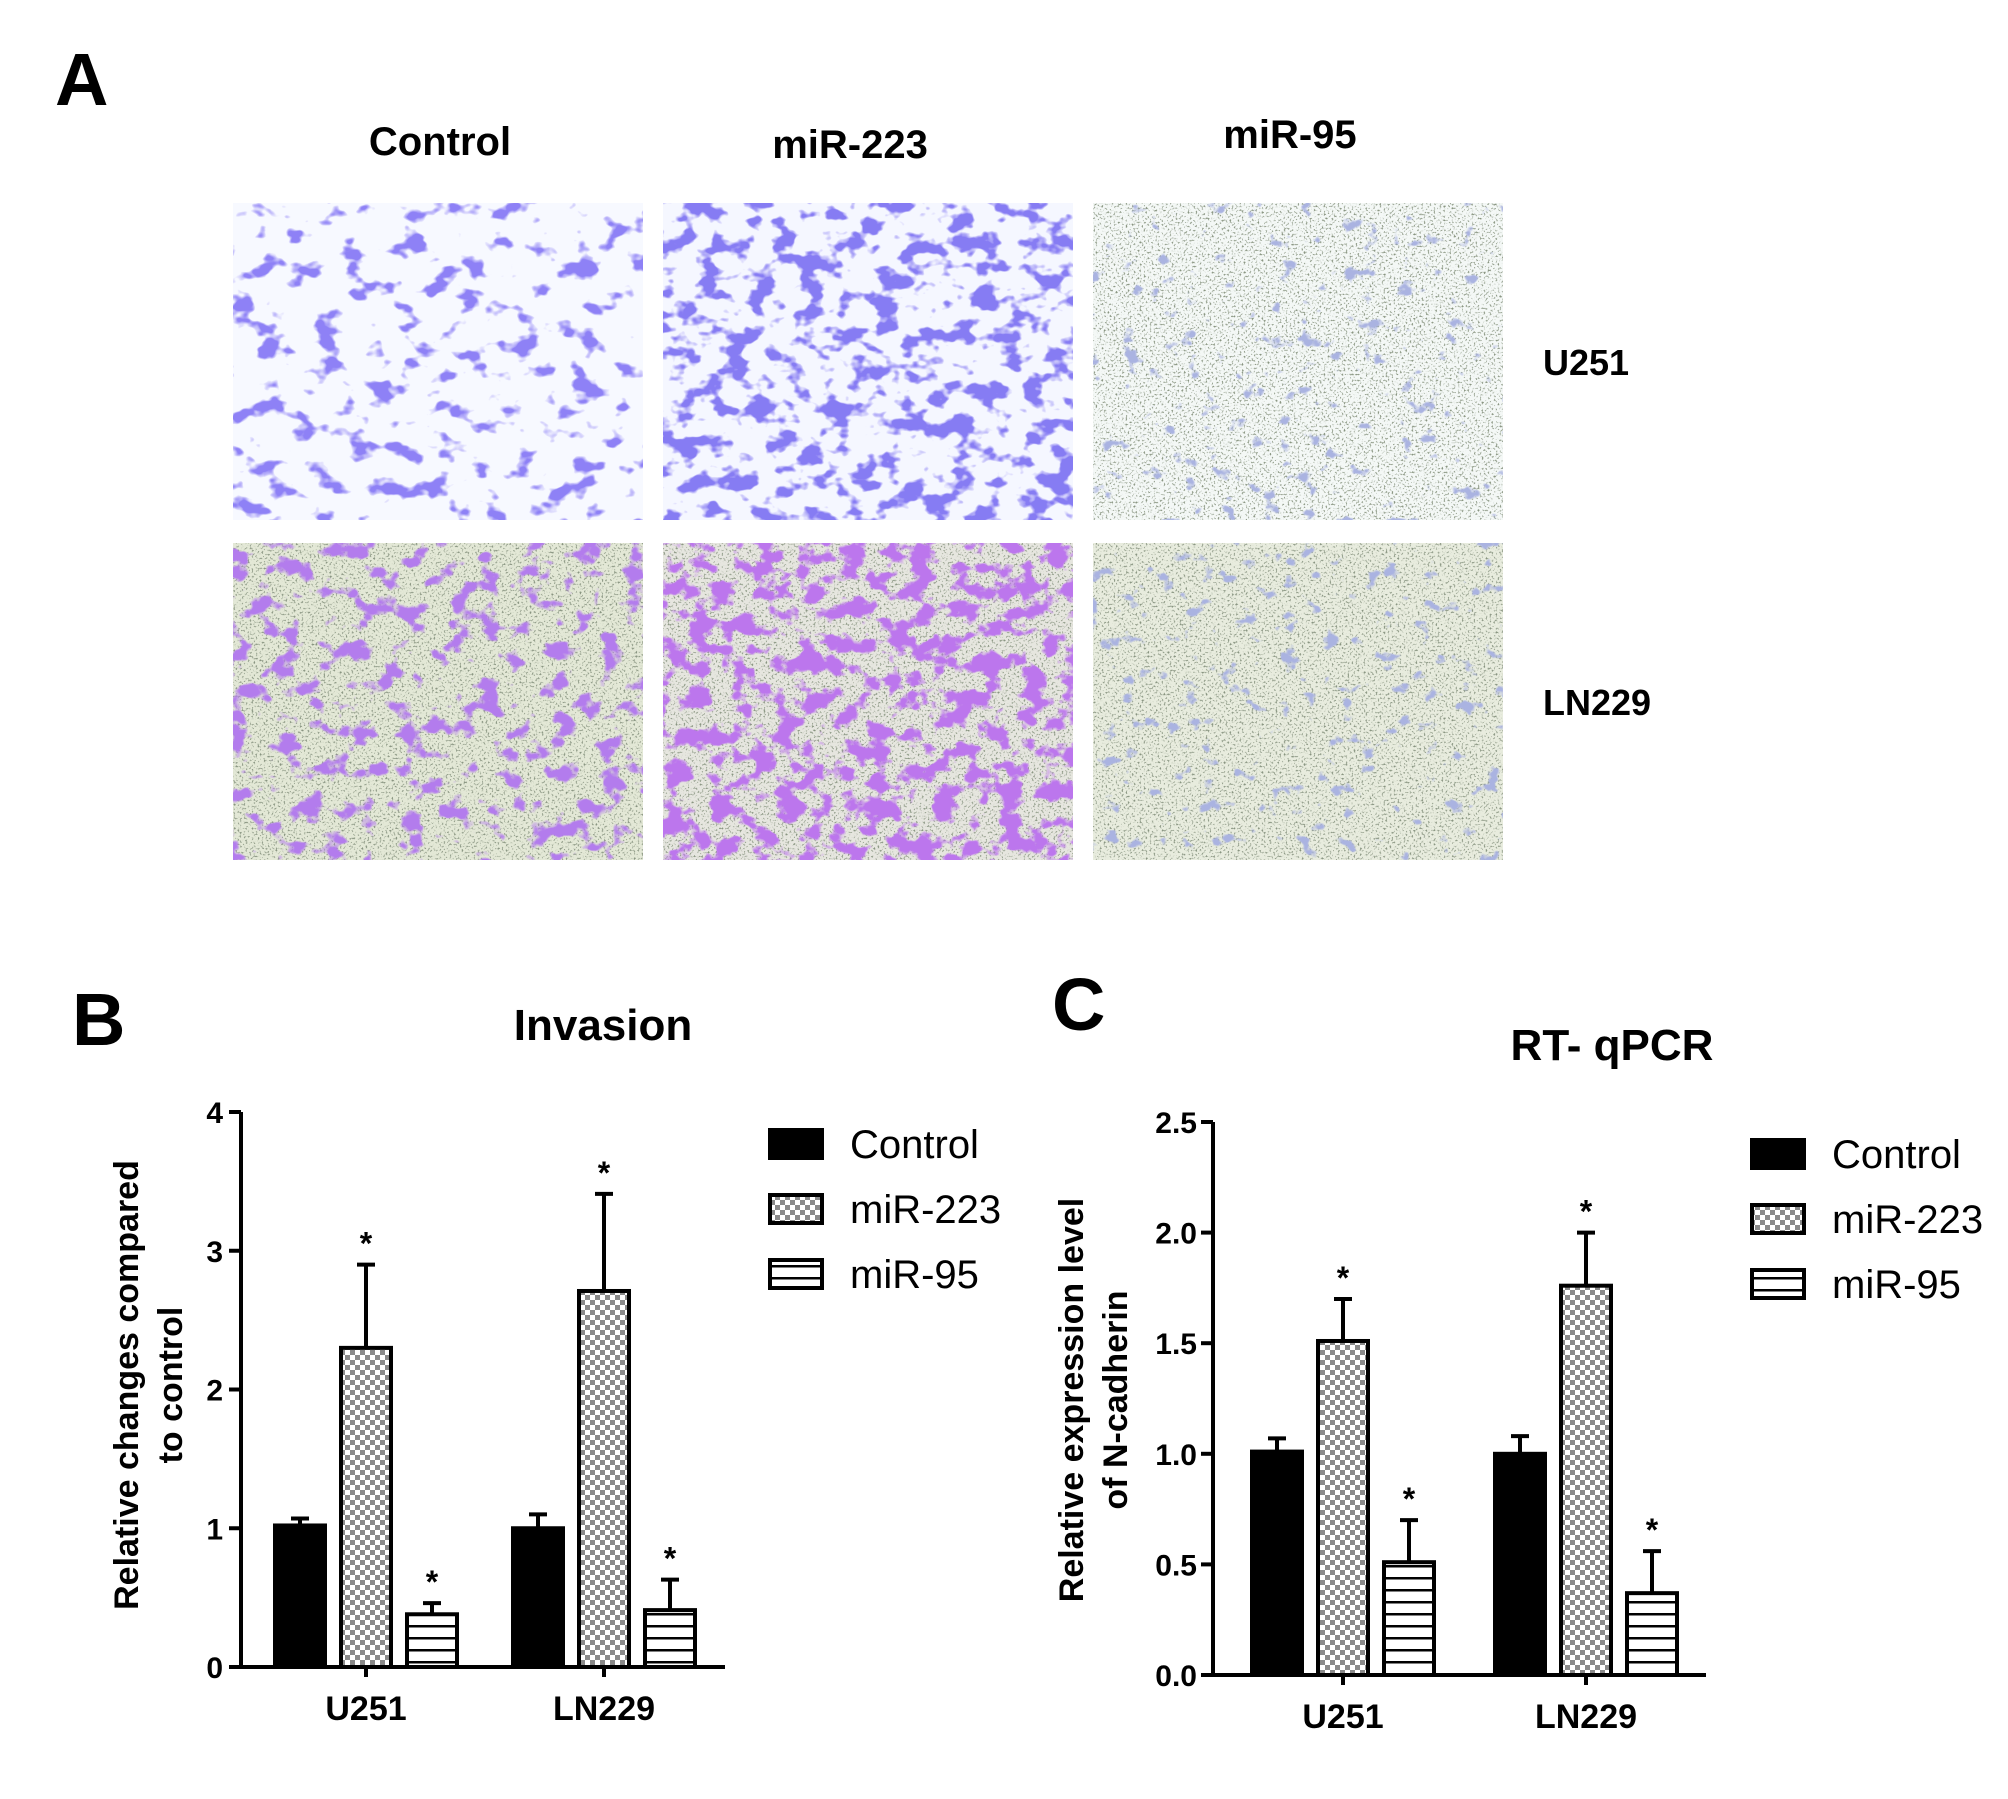  I want to click on chart-title: RT- qPCR, so click(1612, 1045).